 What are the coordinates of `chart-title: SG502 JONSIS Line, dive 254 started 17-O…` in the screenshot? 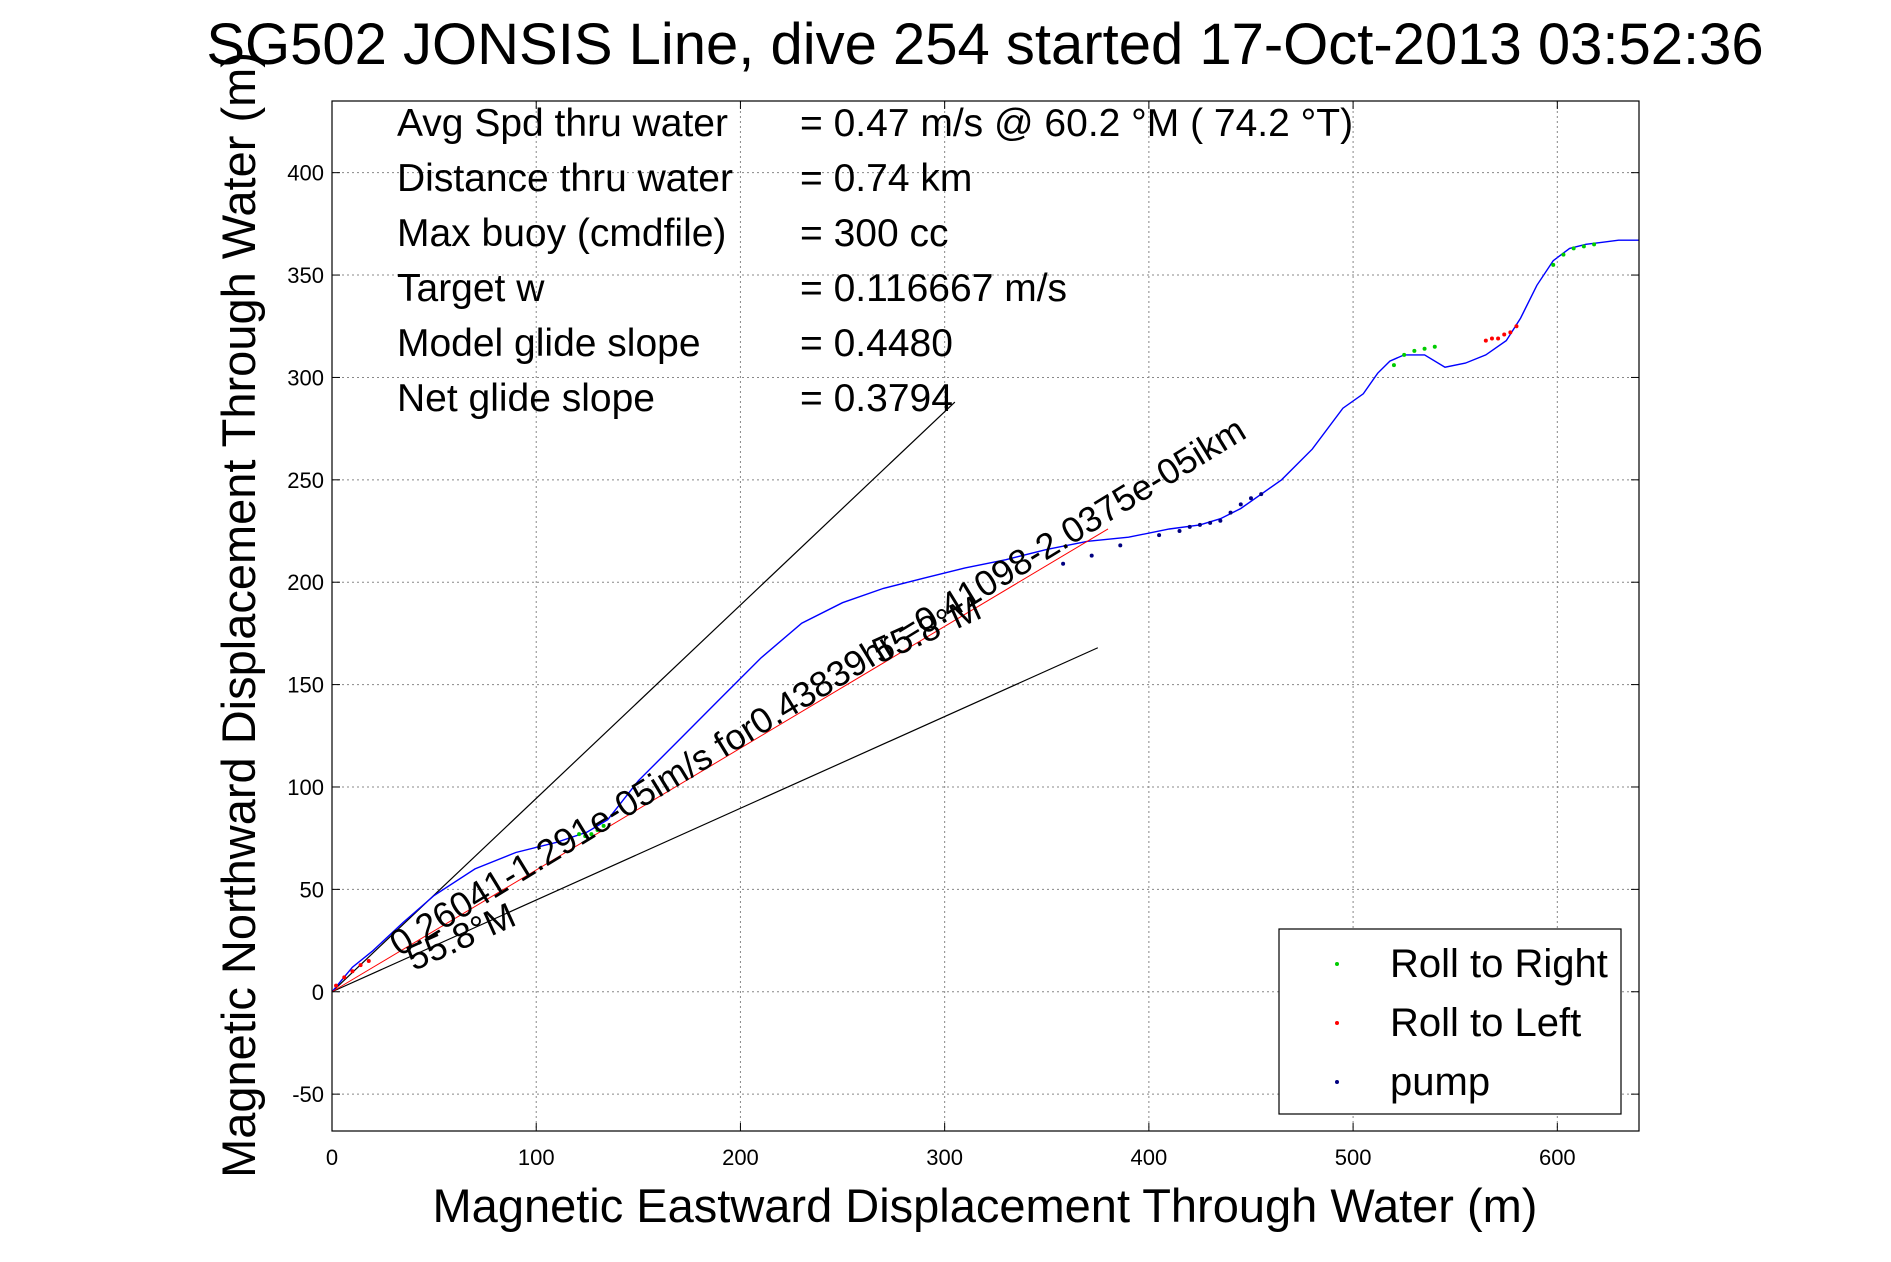 It's located at (984, 44).